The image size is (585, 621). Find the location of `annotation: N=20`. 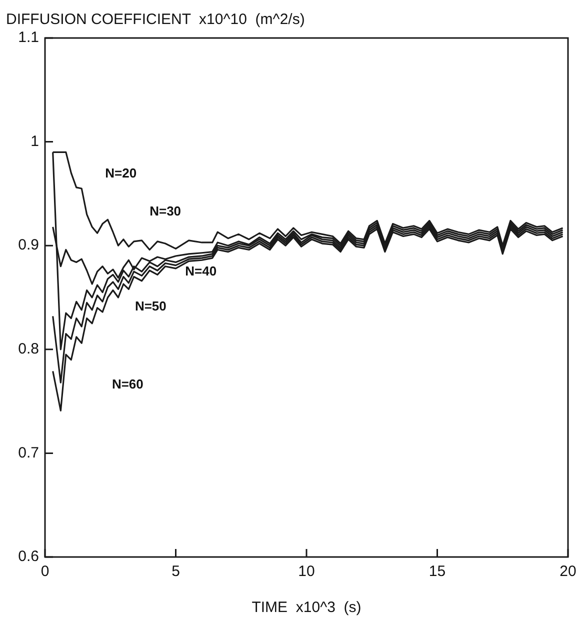

annotation: N=20 is located at coordinates (121, 173).